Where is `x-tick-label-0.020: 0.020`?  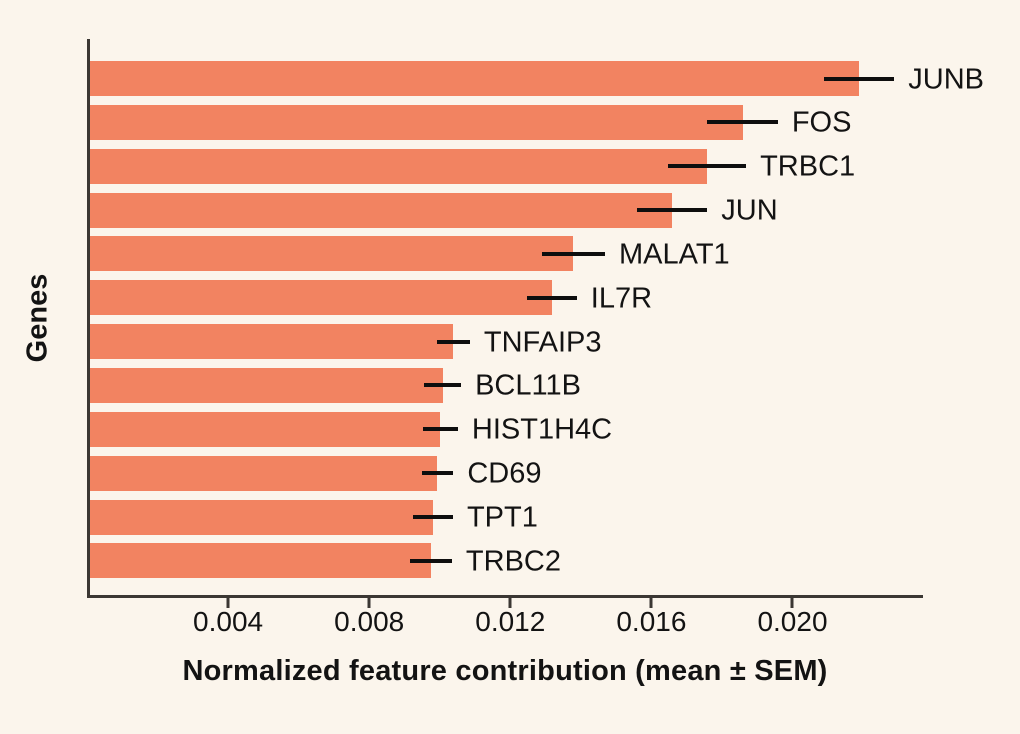 x-tick-label-0.020: 0.020 is located at coordinates (792, 621).